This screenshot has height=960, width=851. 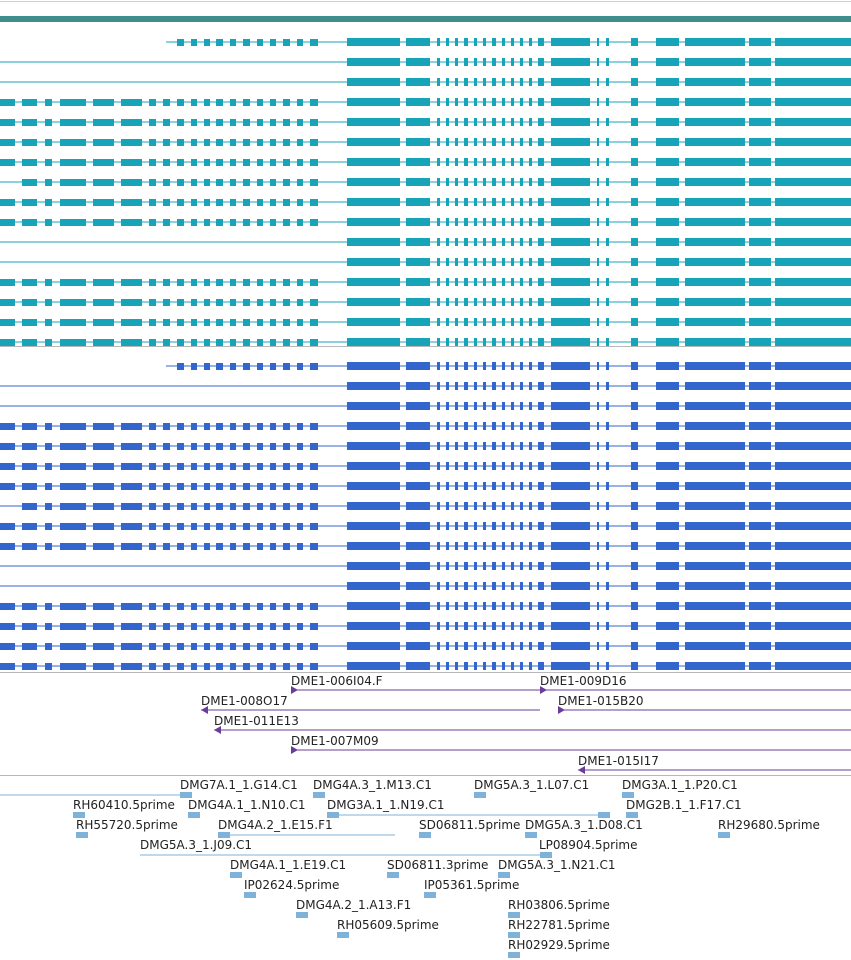 I want to click on bac-clone-label: DME1-011E13, so click(x=256, y=721).